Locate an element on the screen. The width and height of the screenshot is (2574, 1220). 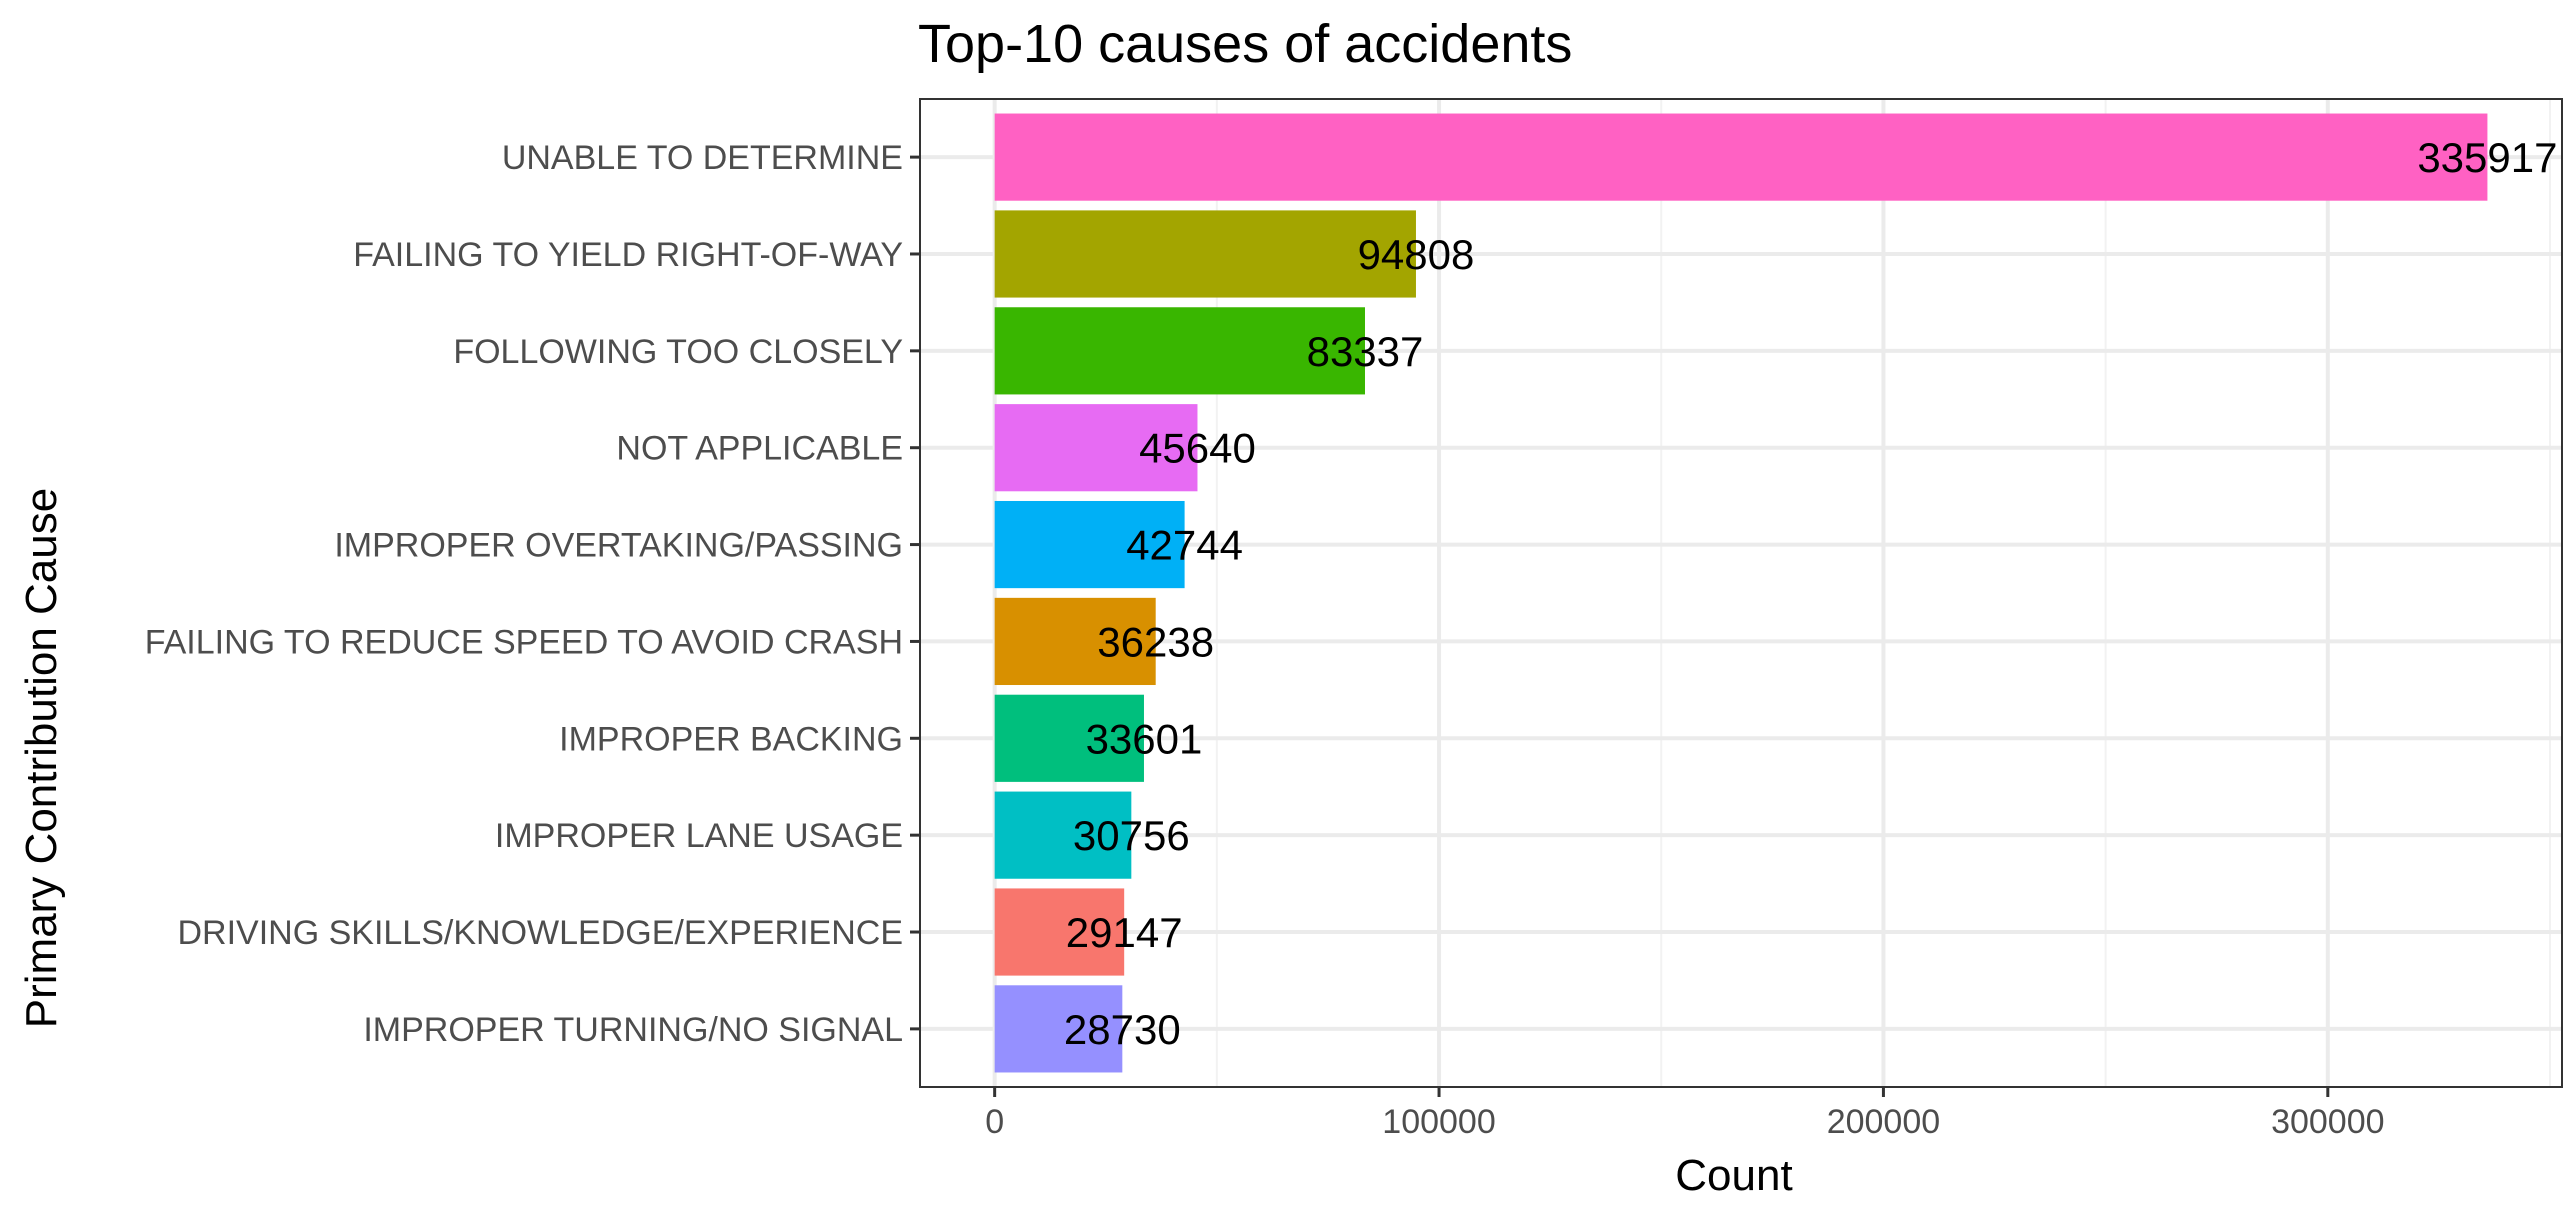
x-axis: 0 100000 200000 300000 is located at coordinates (1685, 1114).